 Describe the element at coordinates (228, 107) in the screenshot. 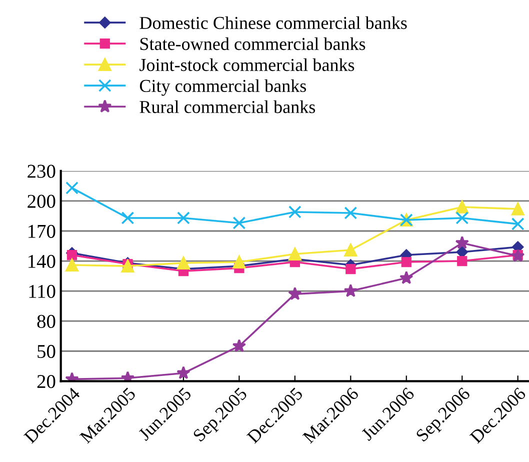

I see `legend-label: Rural commercial banks` at that location.